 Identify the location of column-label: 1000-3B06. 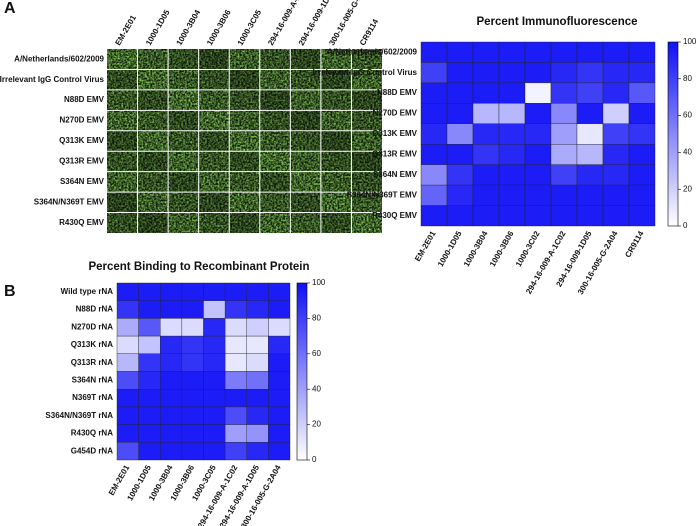
(502, 248).